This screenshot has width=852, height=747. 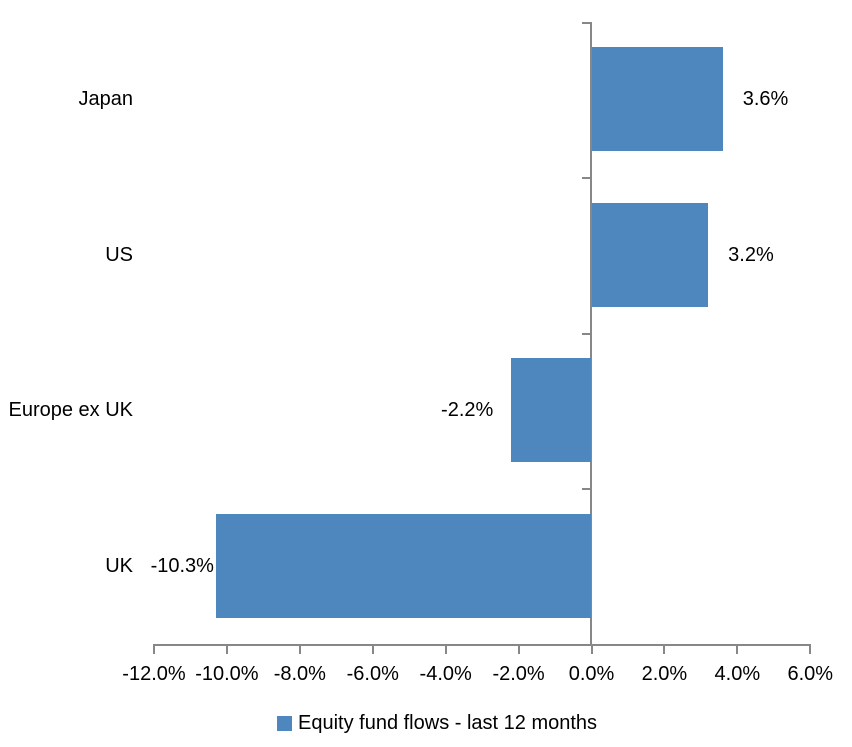 What do you see at coordinates (737, 674) in the screenshot?
I see `x-axis-tick-label: 4.0%` at bounding box center [737, 674].